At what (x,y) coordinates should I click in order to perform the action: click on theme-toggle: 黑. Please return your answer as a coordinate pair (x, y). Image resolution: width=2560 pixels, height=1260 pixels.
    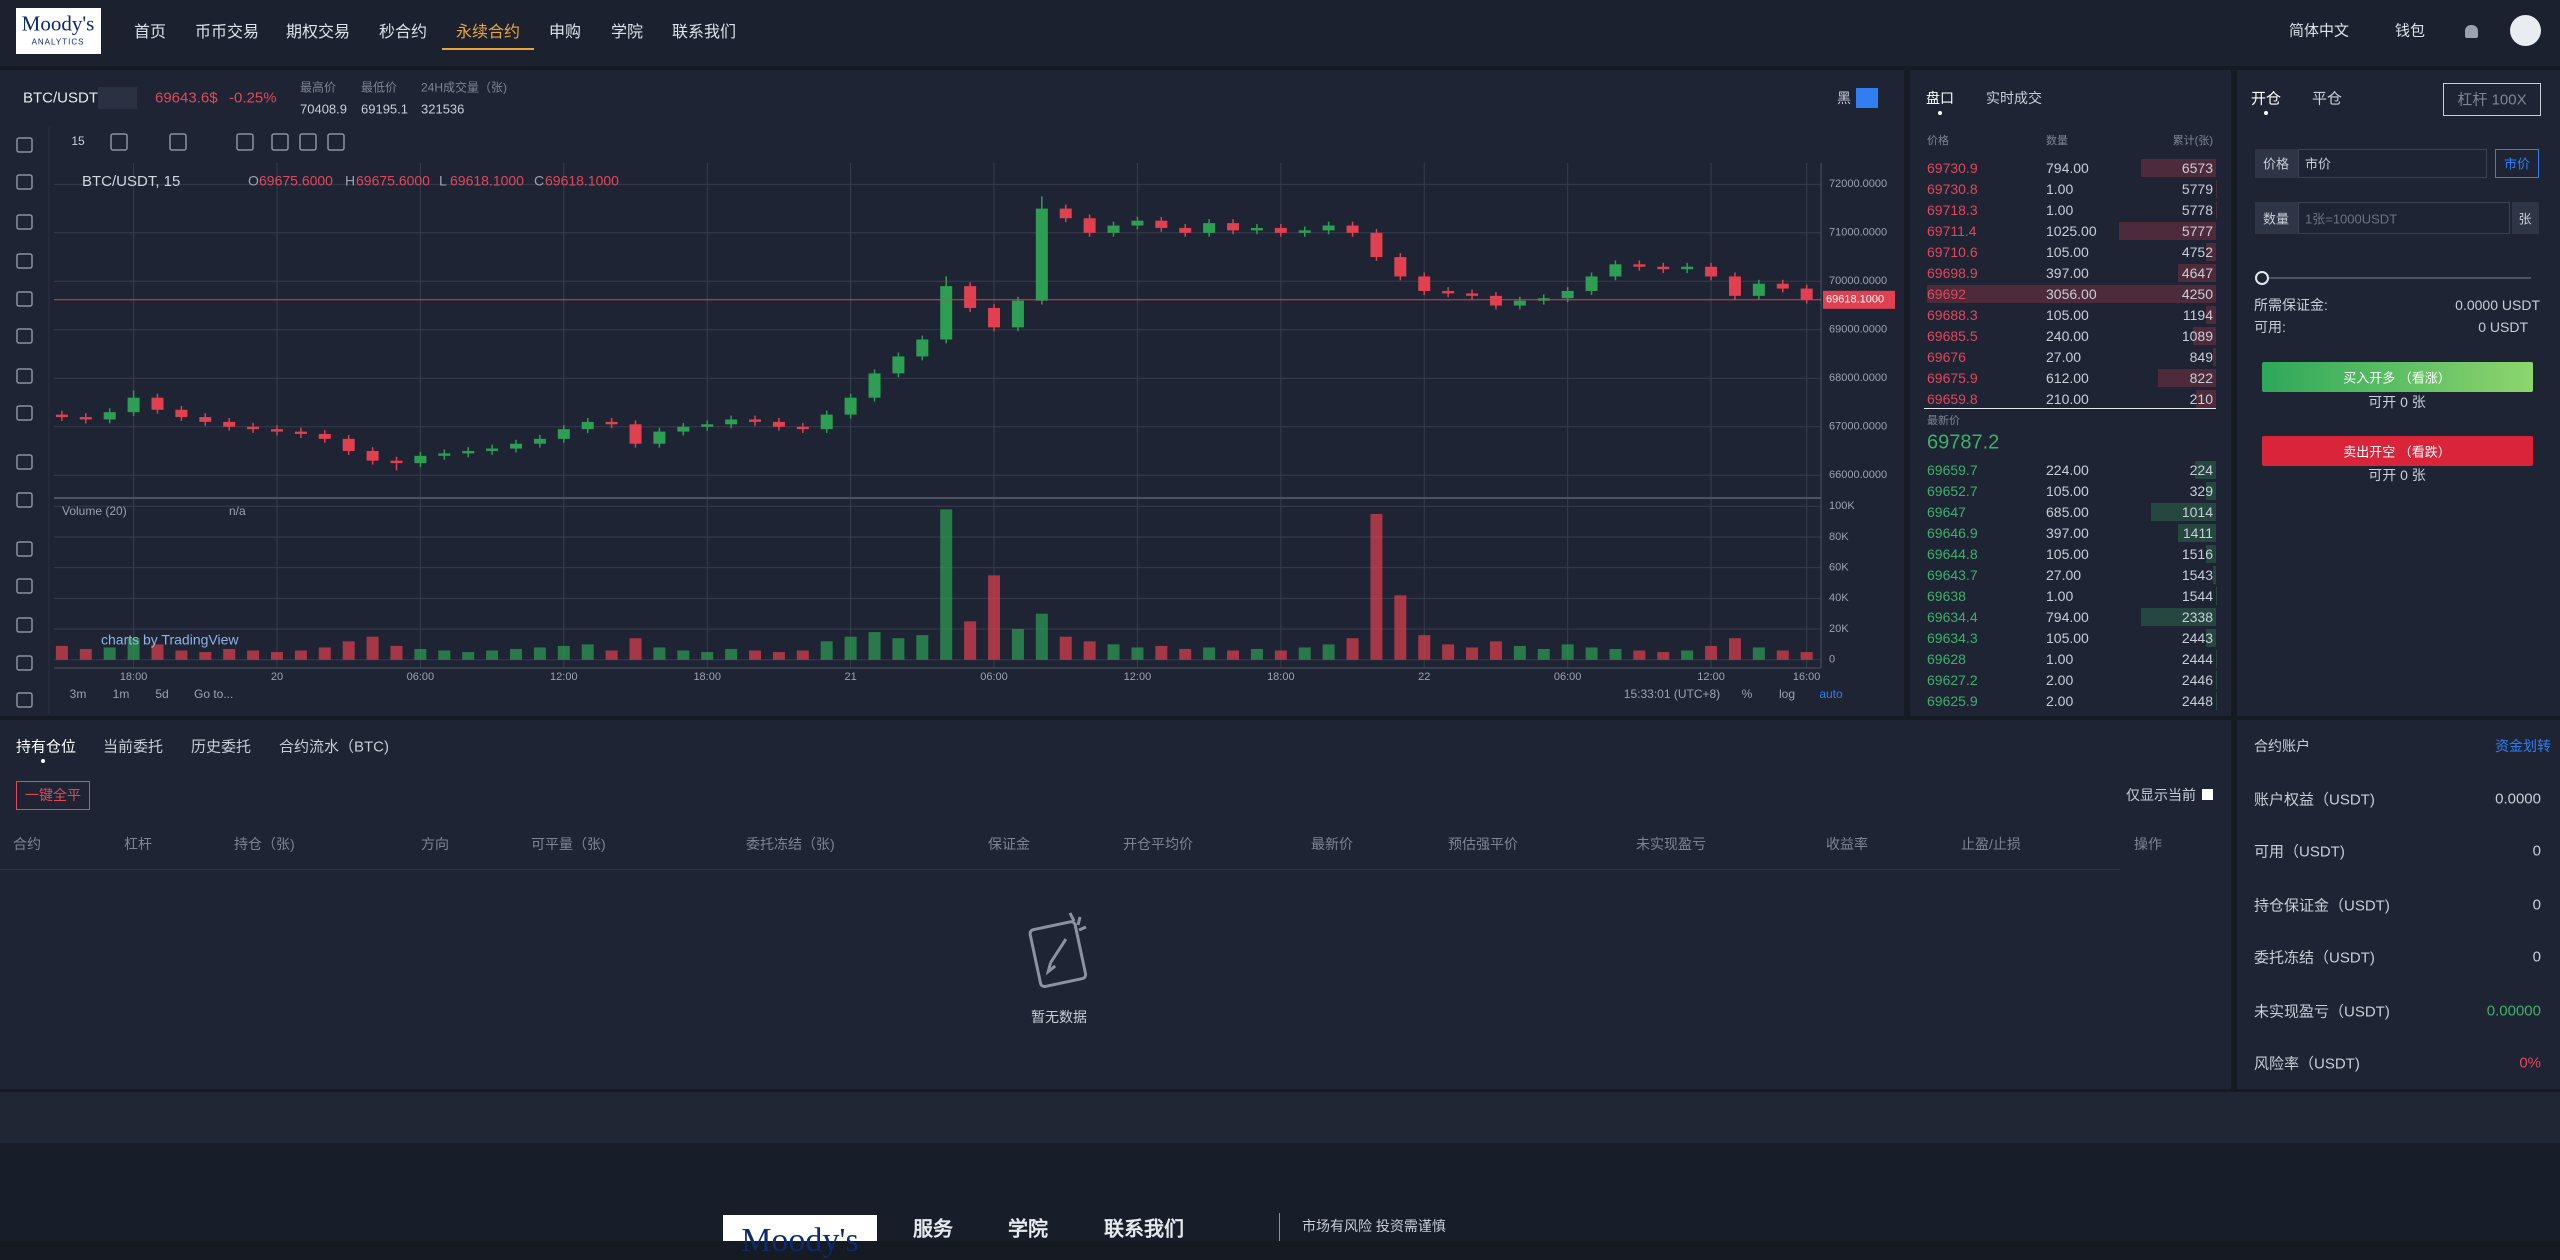
    Looking at the image, I should click on (1844, 98).